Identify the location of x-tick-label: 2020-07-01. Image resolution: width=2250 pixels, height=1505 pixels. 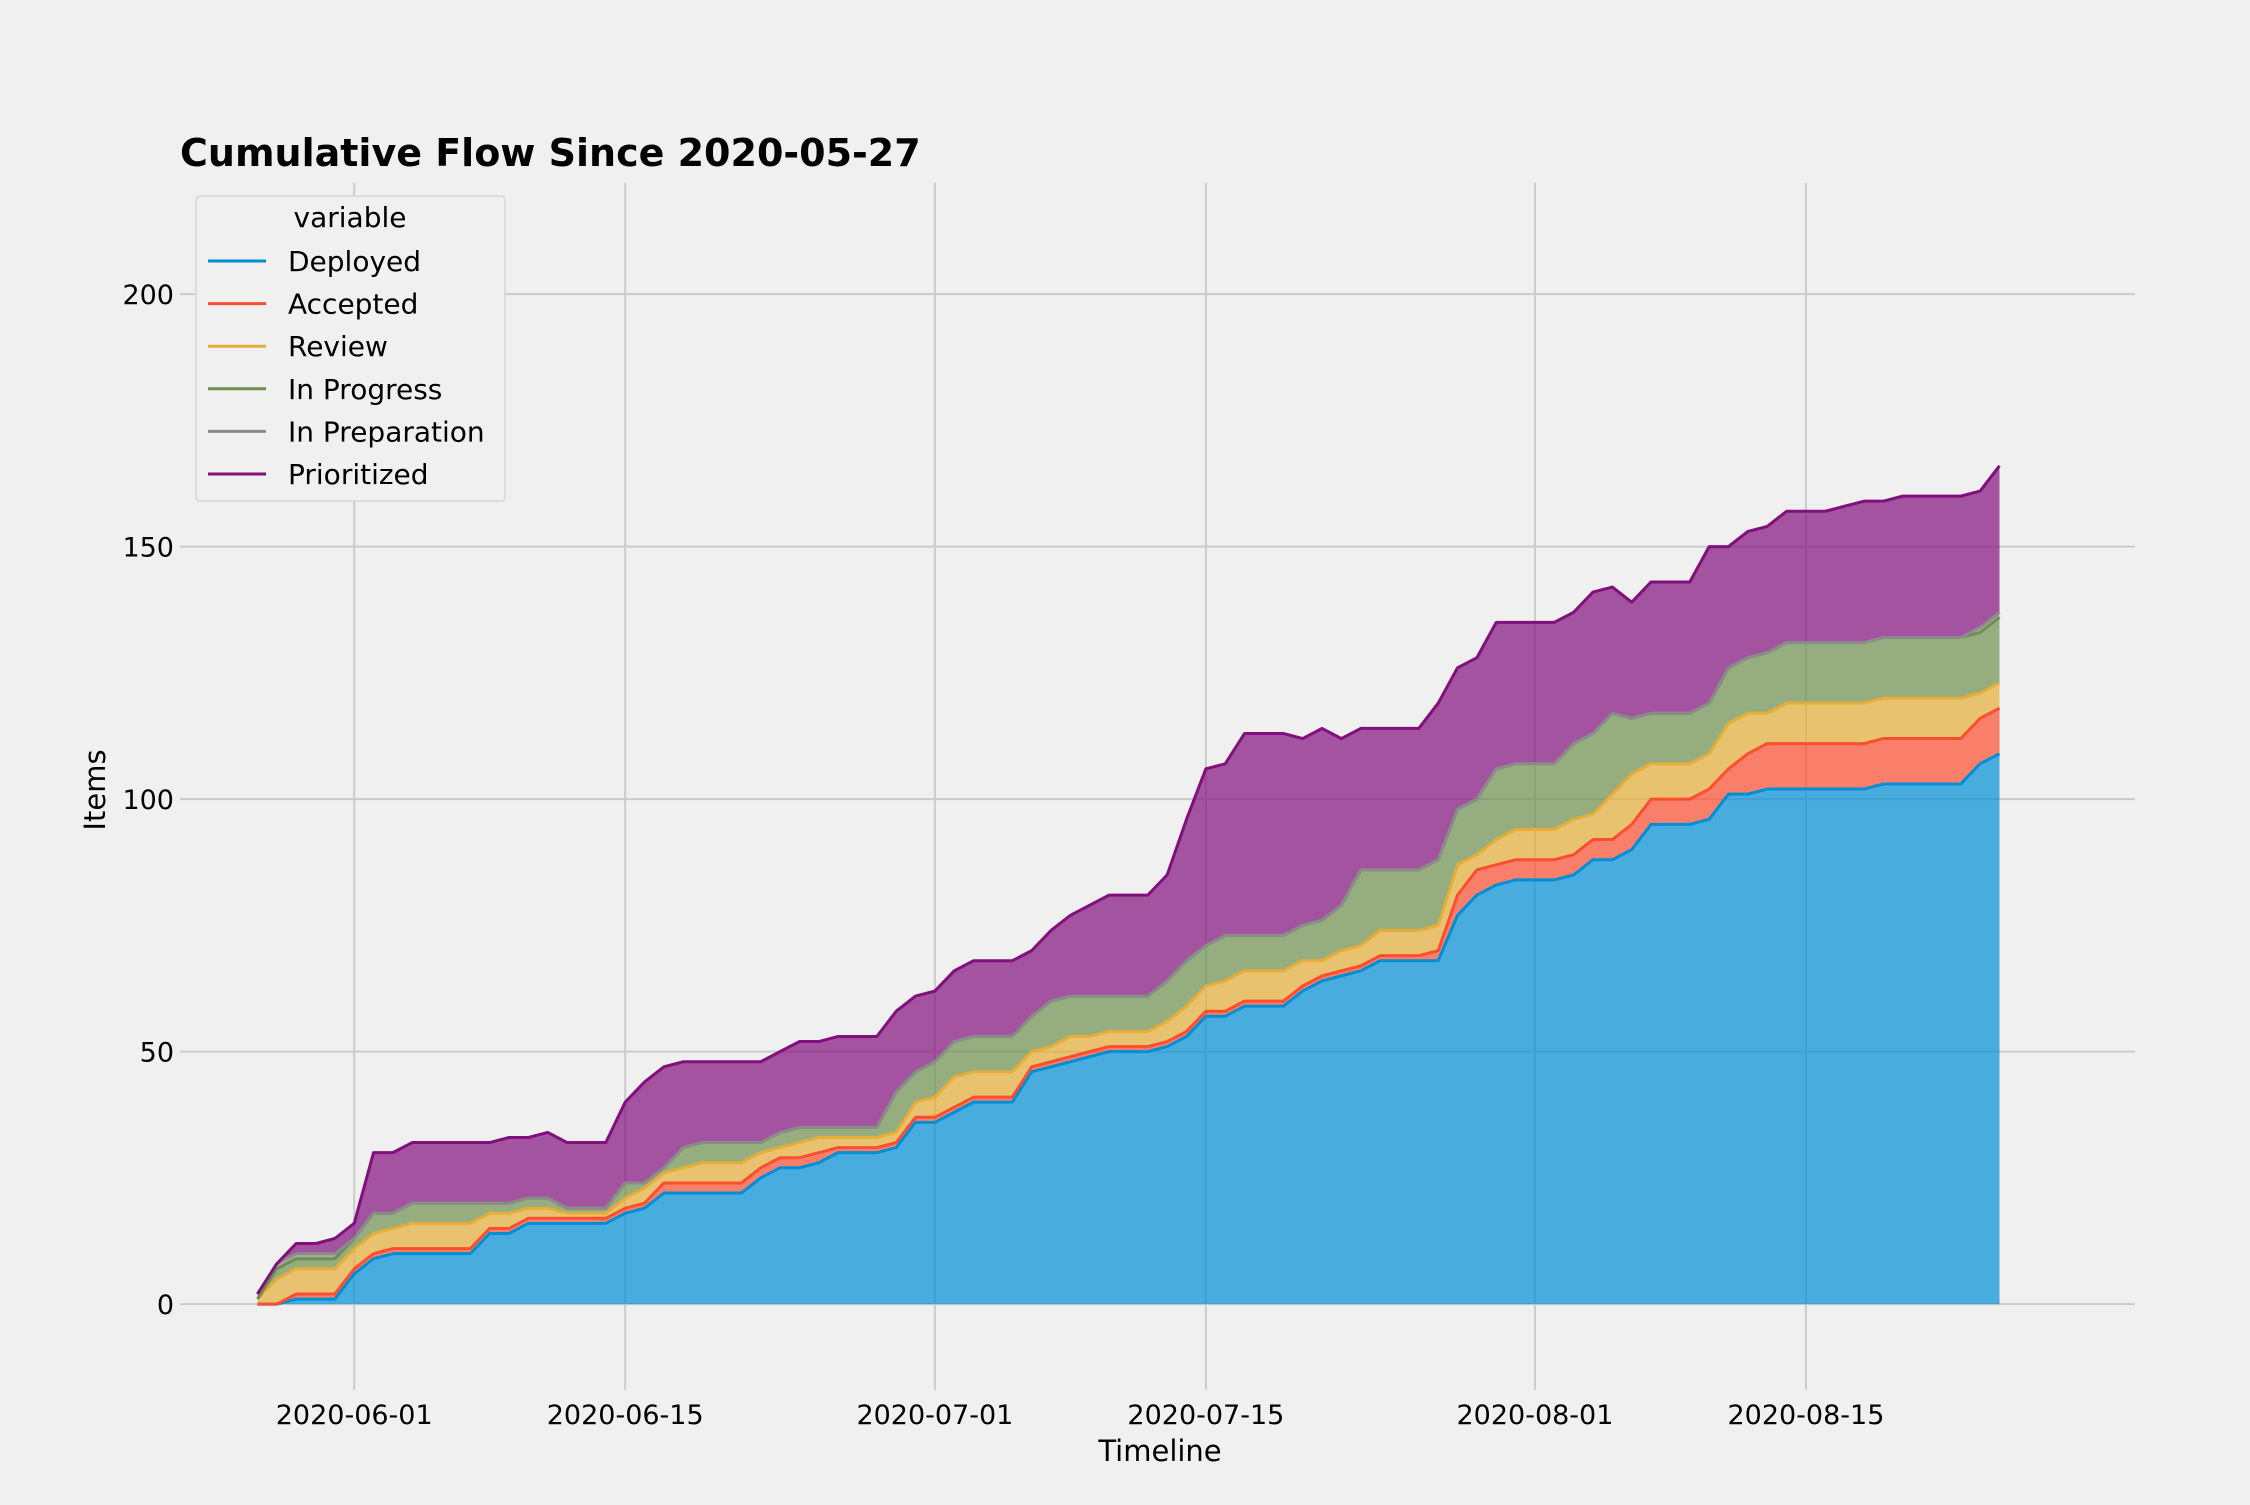
(934, 1415).